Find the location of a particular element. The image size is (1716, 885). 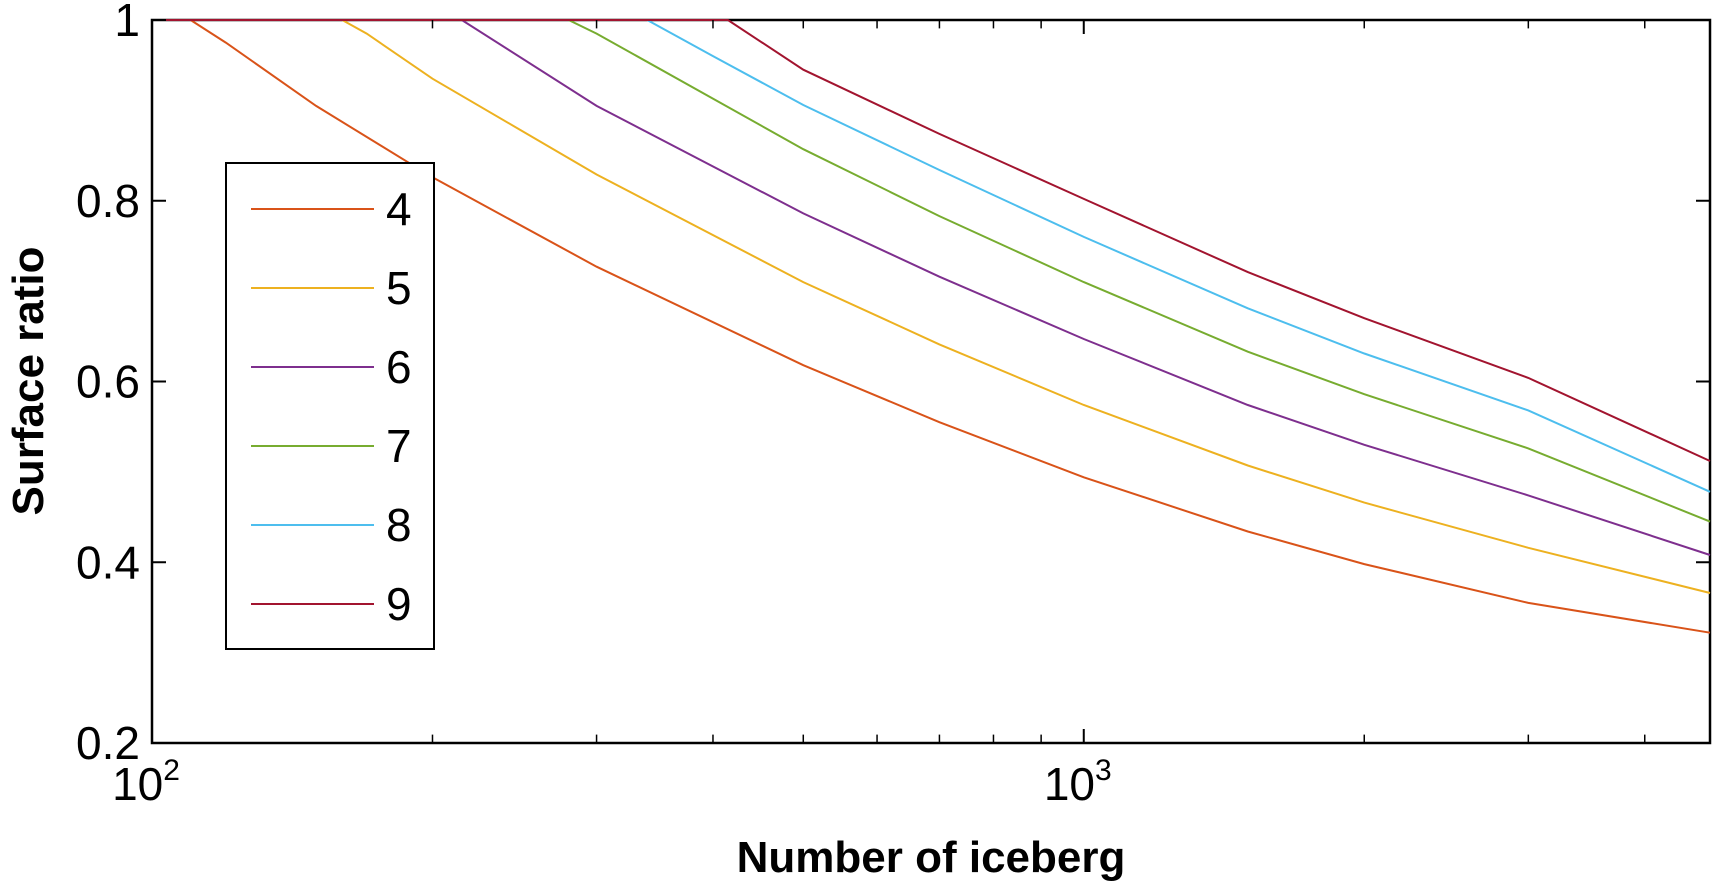

legend-box is located at coordinates (330, 406).